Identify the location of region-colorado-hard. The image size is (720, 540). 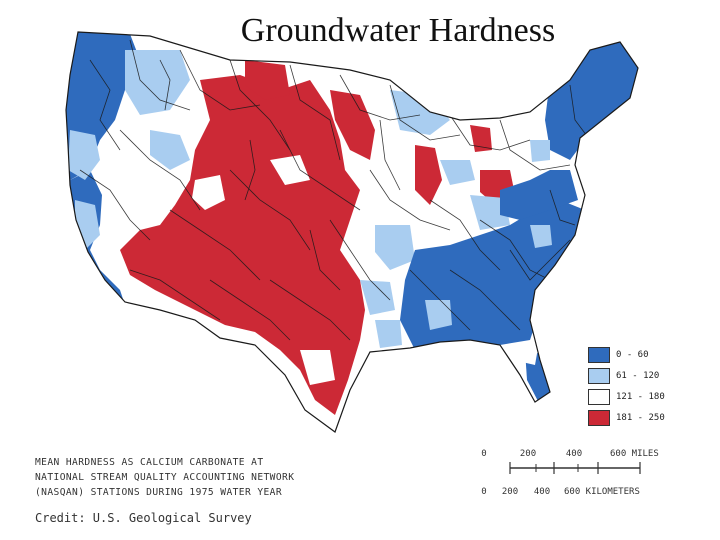
(208, 192).